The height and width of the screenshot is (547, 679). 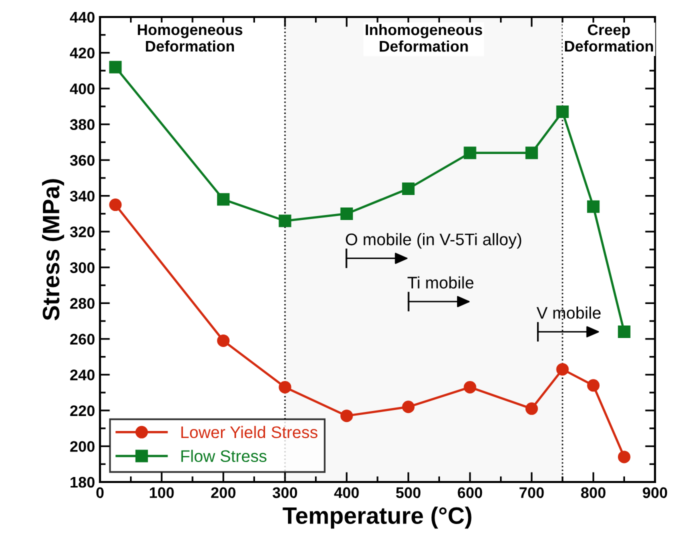 I want to click on annotation: Creep Deformation, so click(x=608, y=38).